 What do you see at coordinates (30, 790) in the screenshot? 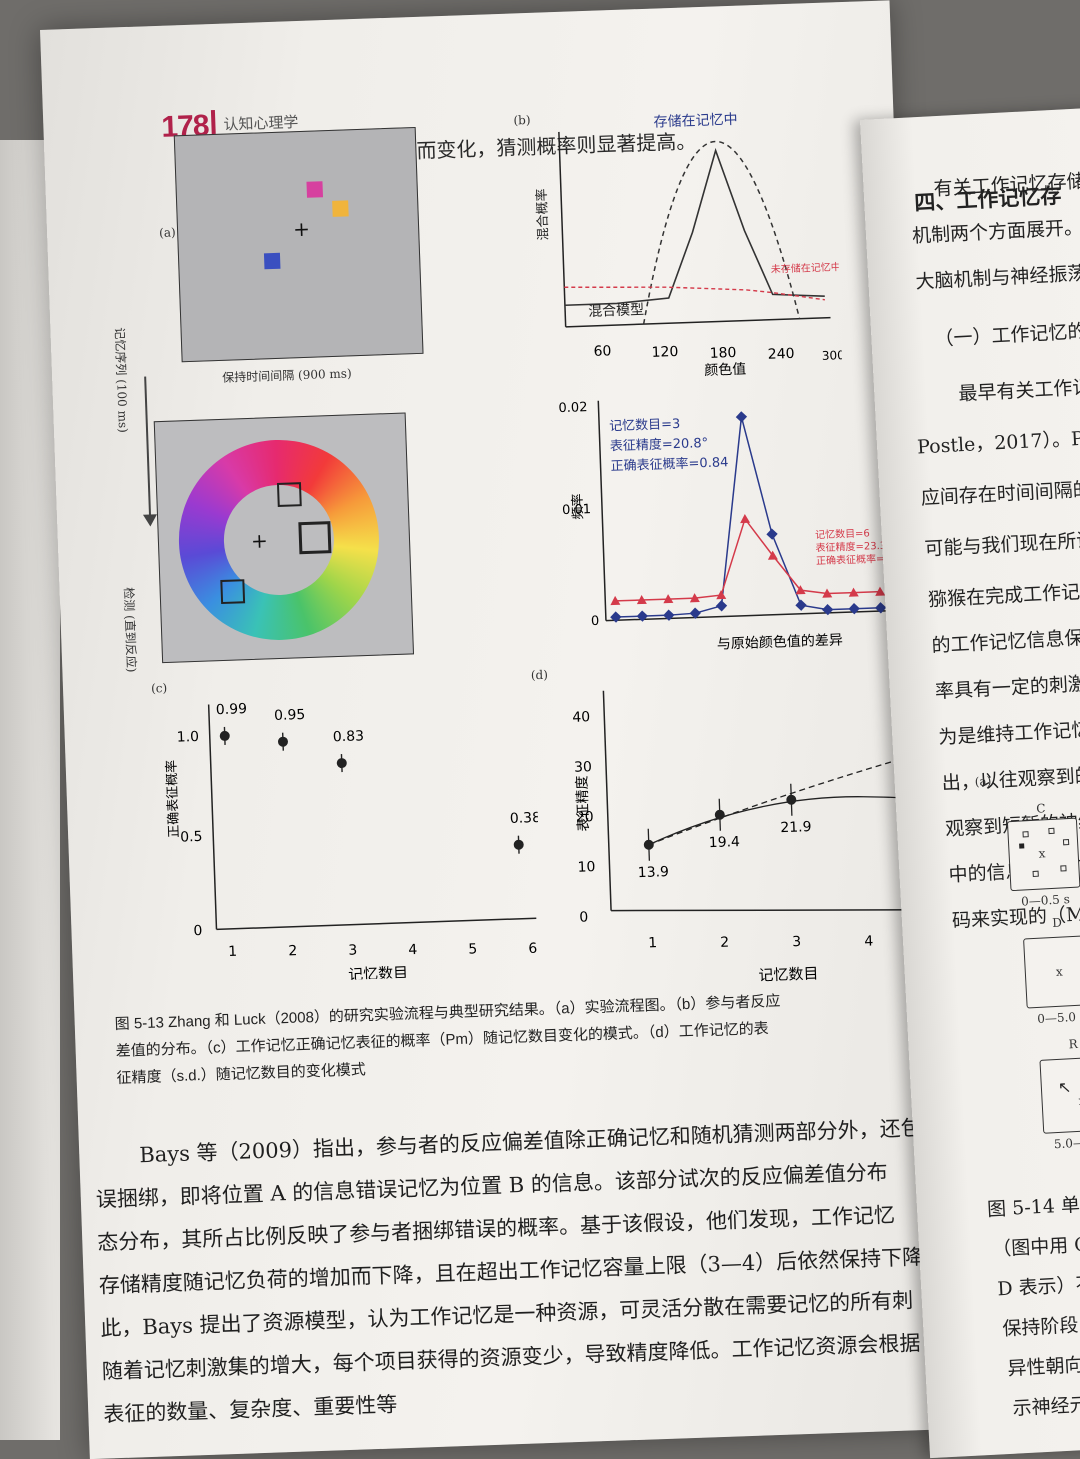
I see `background-left-page` at bounding box center [30, 790].